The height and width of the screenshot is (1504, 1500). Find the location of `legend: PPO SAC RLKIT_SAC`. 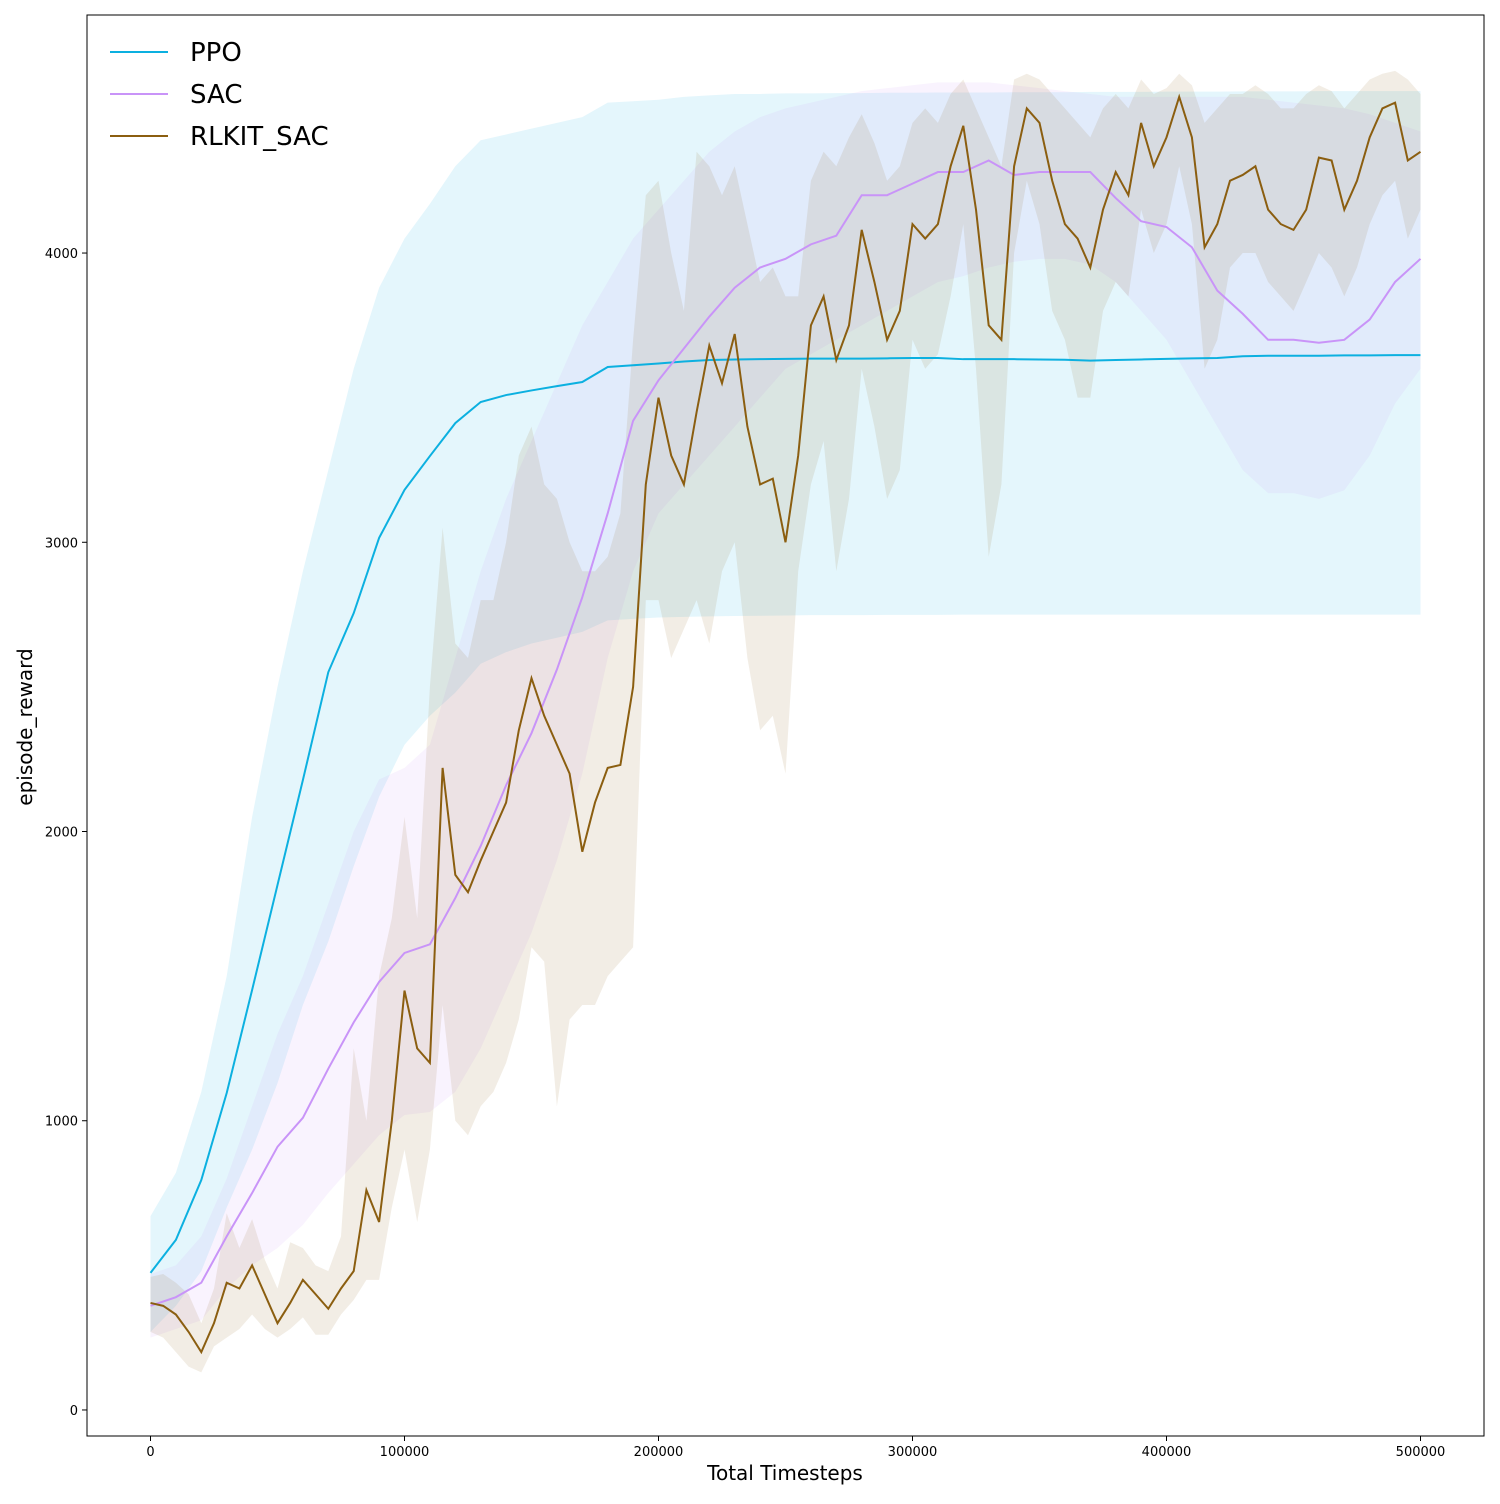

legend: PPO SAC RLKIT_SAC is located at coordinates (219, 95).